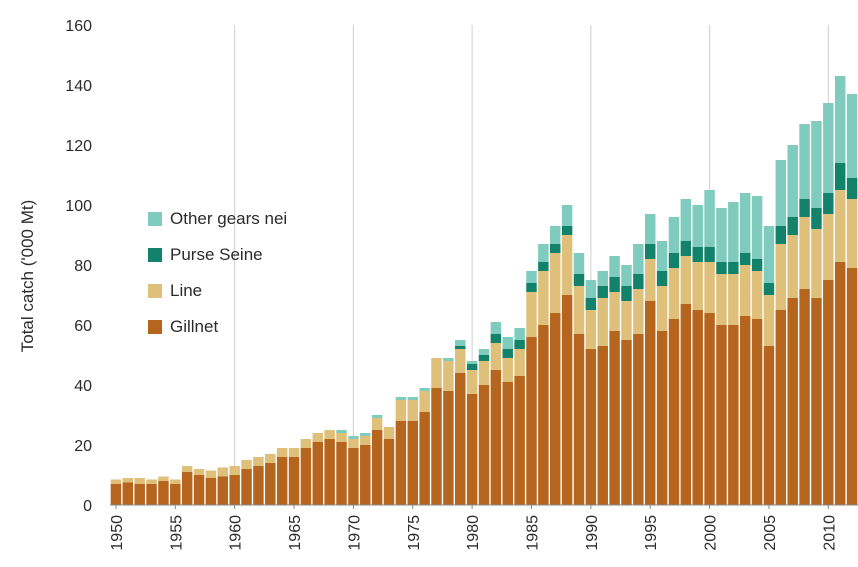 The image size is (858, 567). What do you see at coordinates (591, 427) in the screenshot?
I see `bar-gillnet-1990` at bounding box center [591, 427].